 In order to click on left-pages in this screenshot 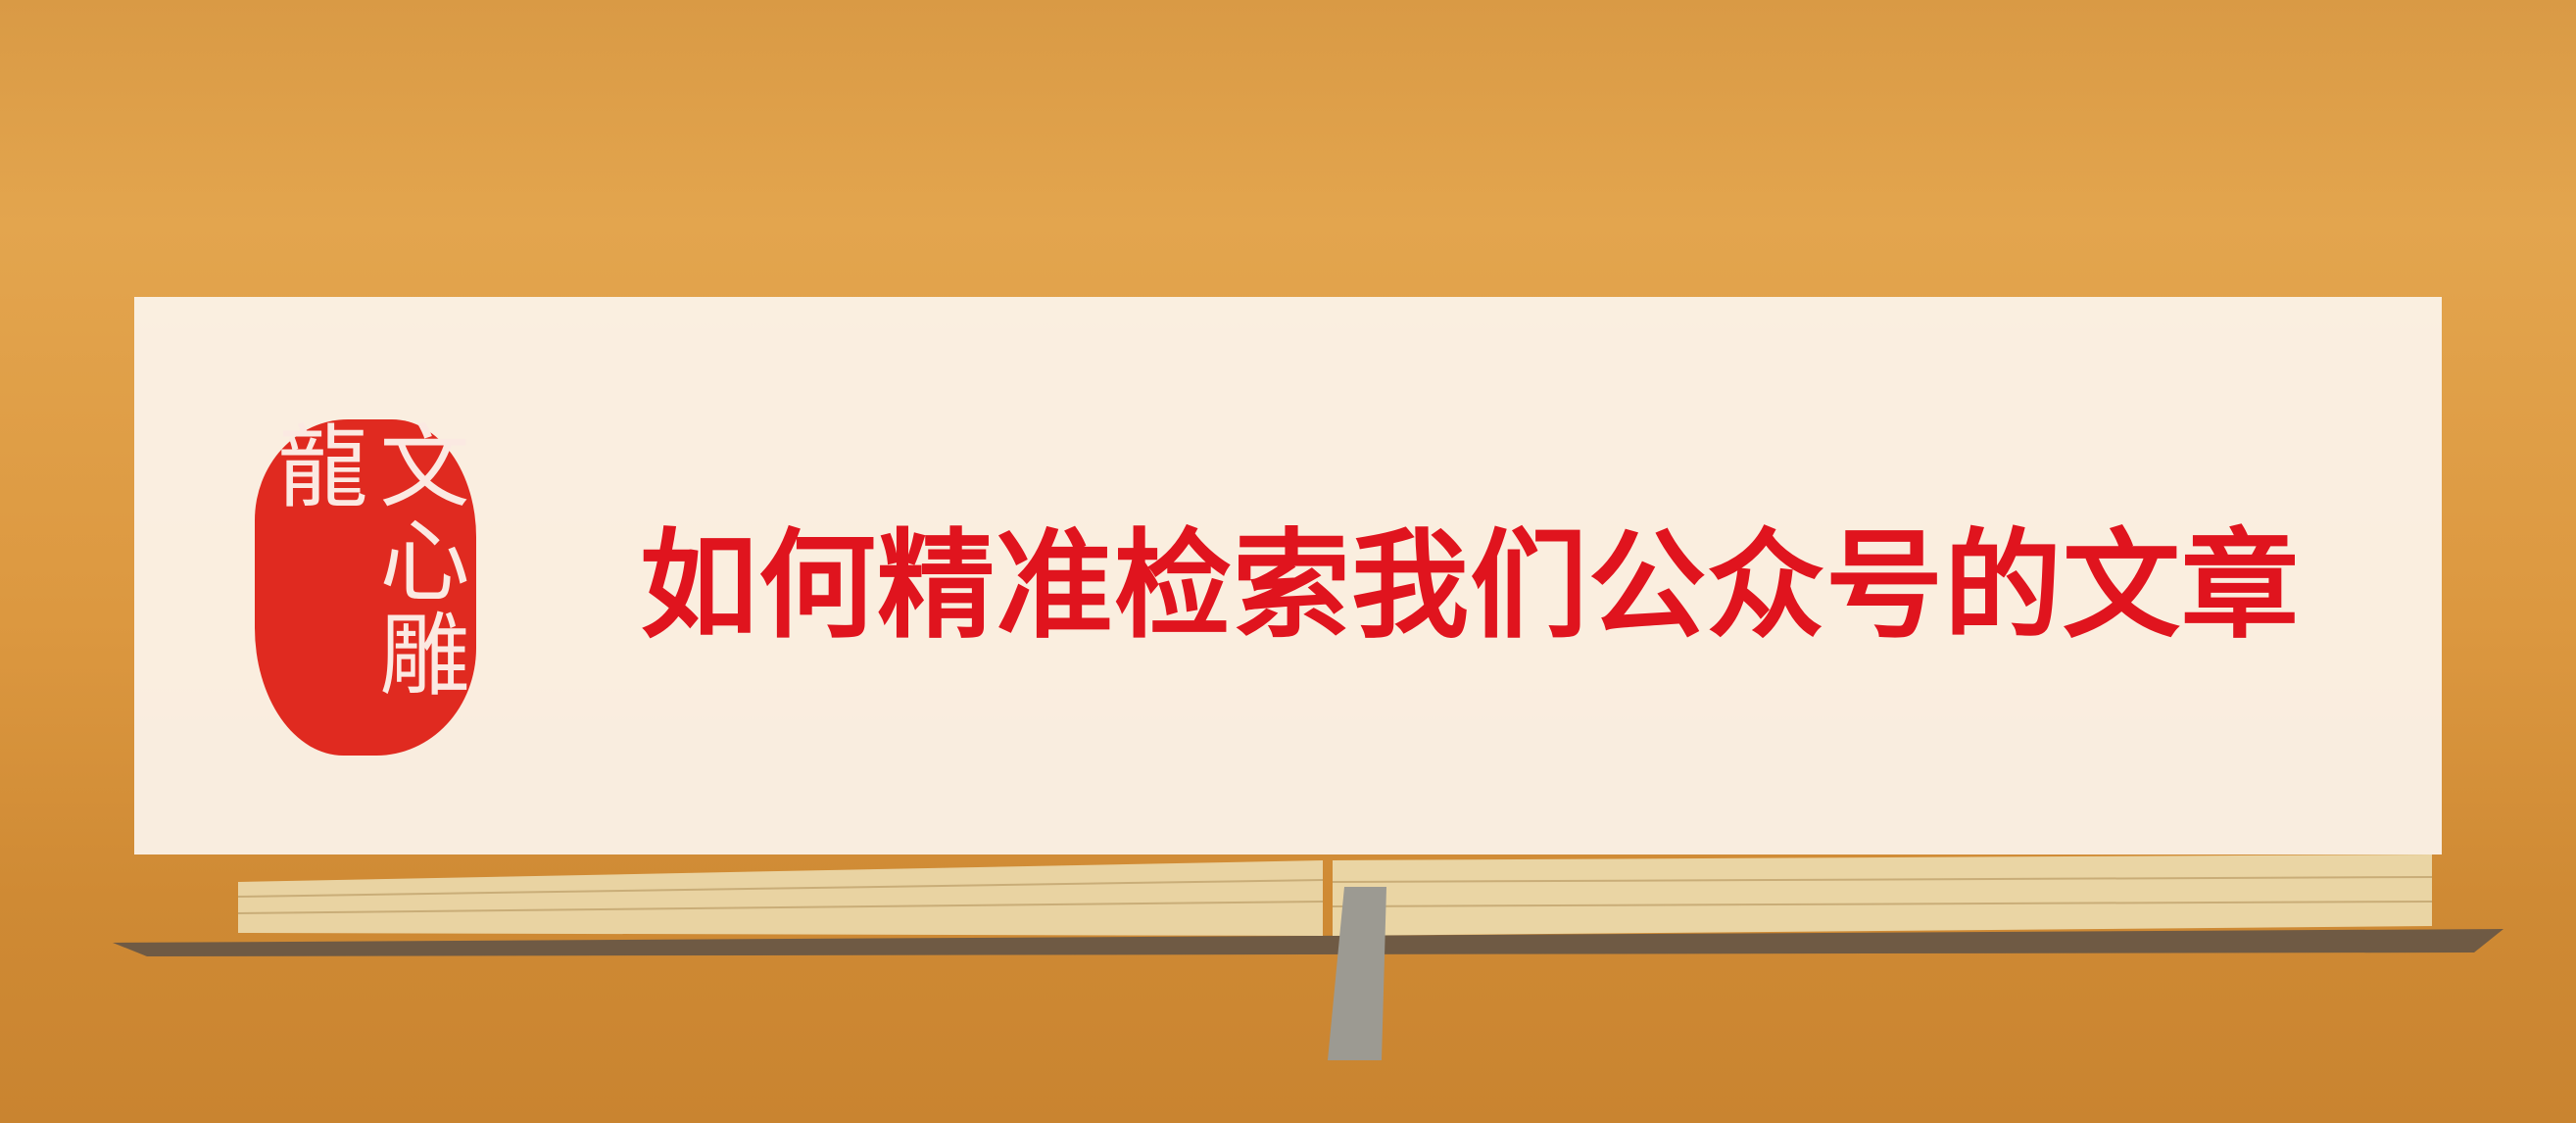, I will do `click(780, 898)`.